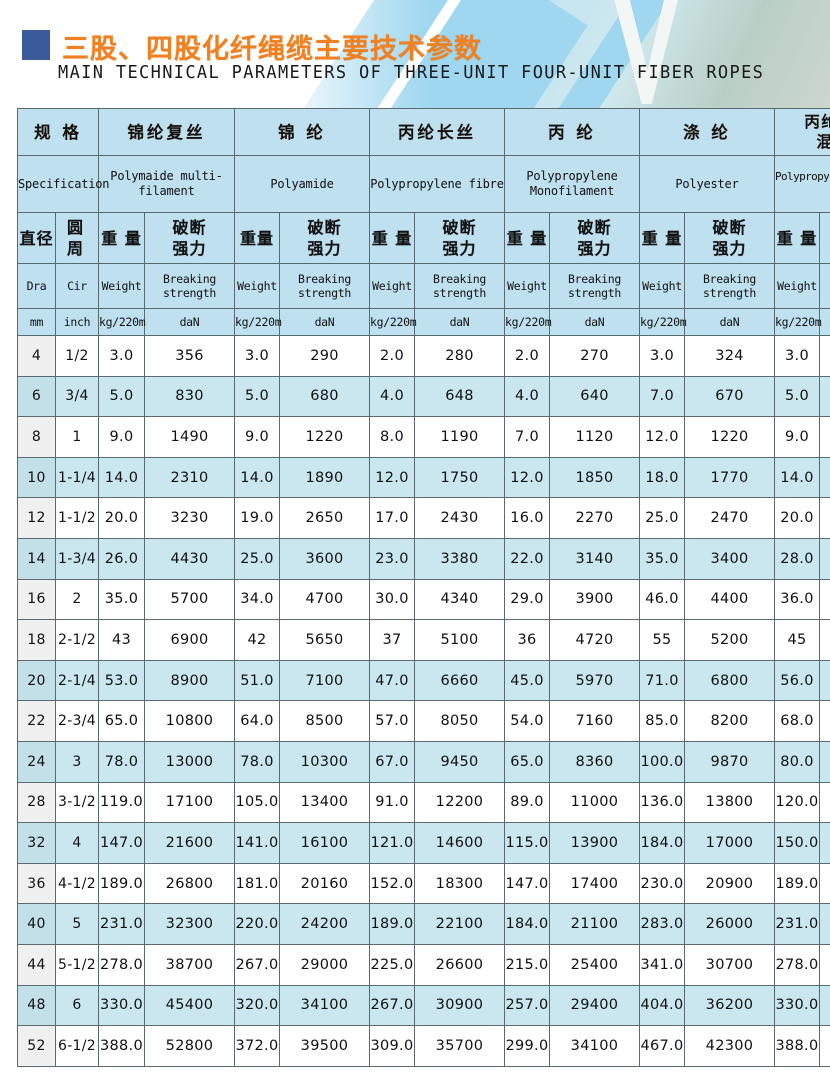 The width and height of the screenshot is (830, 1072). I want to click on cell-r14-c1: 5, so click(77, 924).